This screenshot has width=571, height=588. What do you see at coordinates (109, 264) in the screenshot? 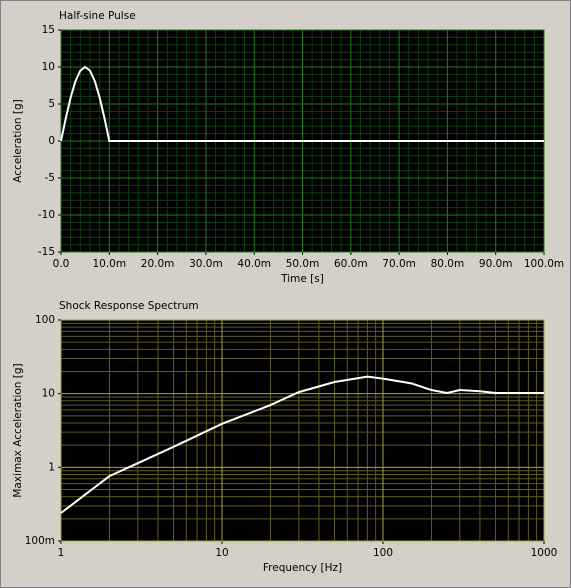
I see `x-tick-label: 10.0m` at bounding box center [109, 264].